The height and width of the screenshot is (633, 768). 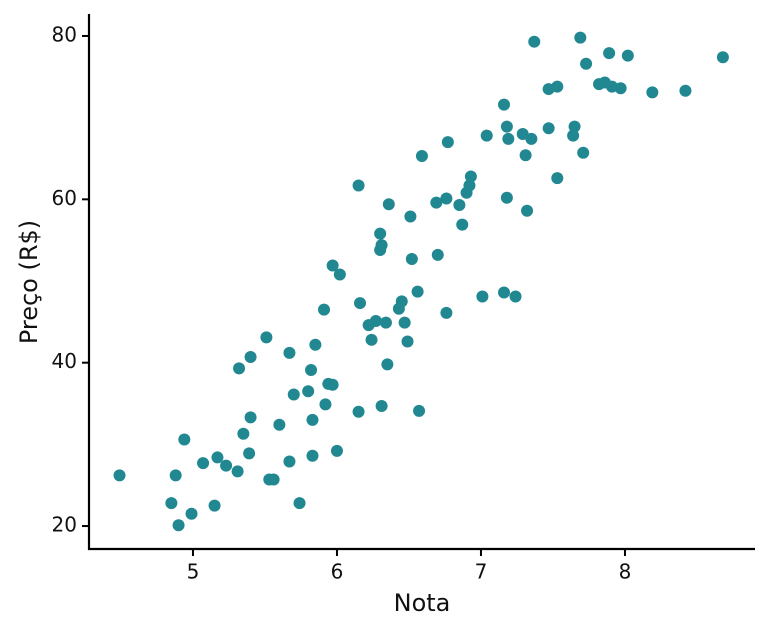 What do you see at coordinates (29, 282) in the screenshot?
I see `y-axis-title: Preço (R$)` at bounding box center [29, 282].